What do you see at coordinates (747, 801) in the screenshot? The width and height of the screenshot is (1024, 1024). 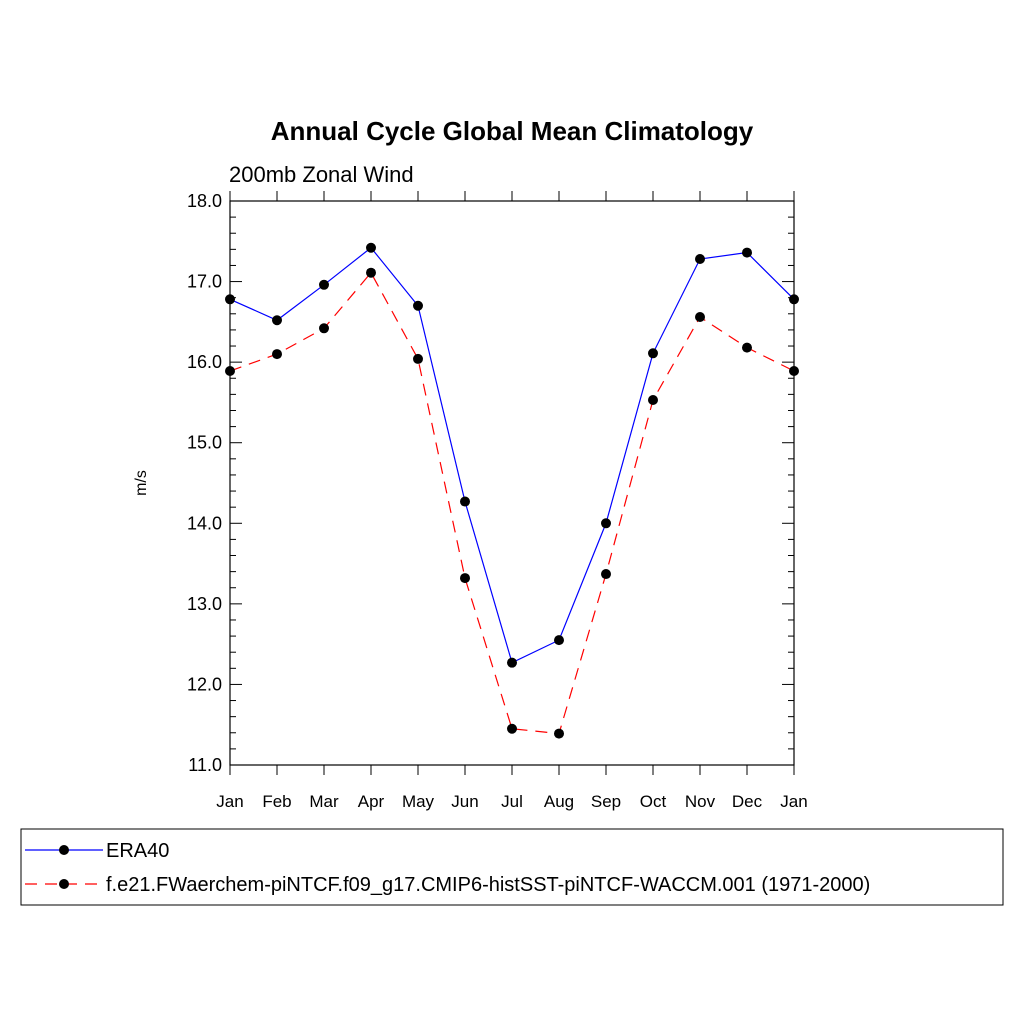 I see `x-tick-label: Dec` at bounding box center [747, 801].